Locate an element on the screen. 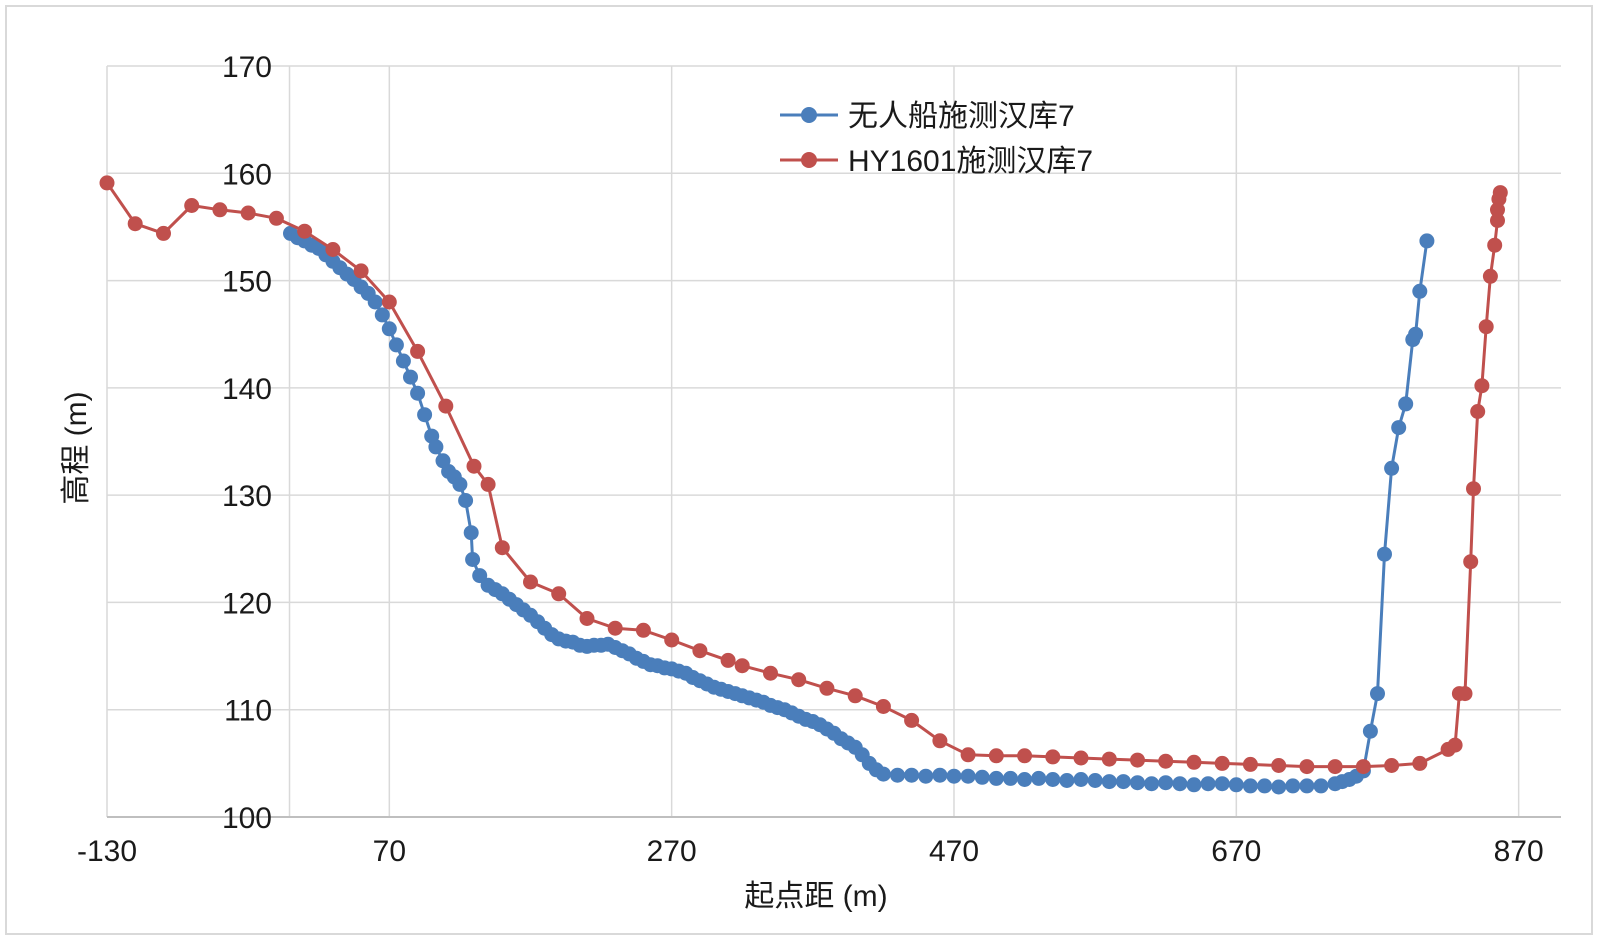 This screenshot has height=943, width=1600. y-axis-title: 高程 (m) is located at coordinates (76, 447).